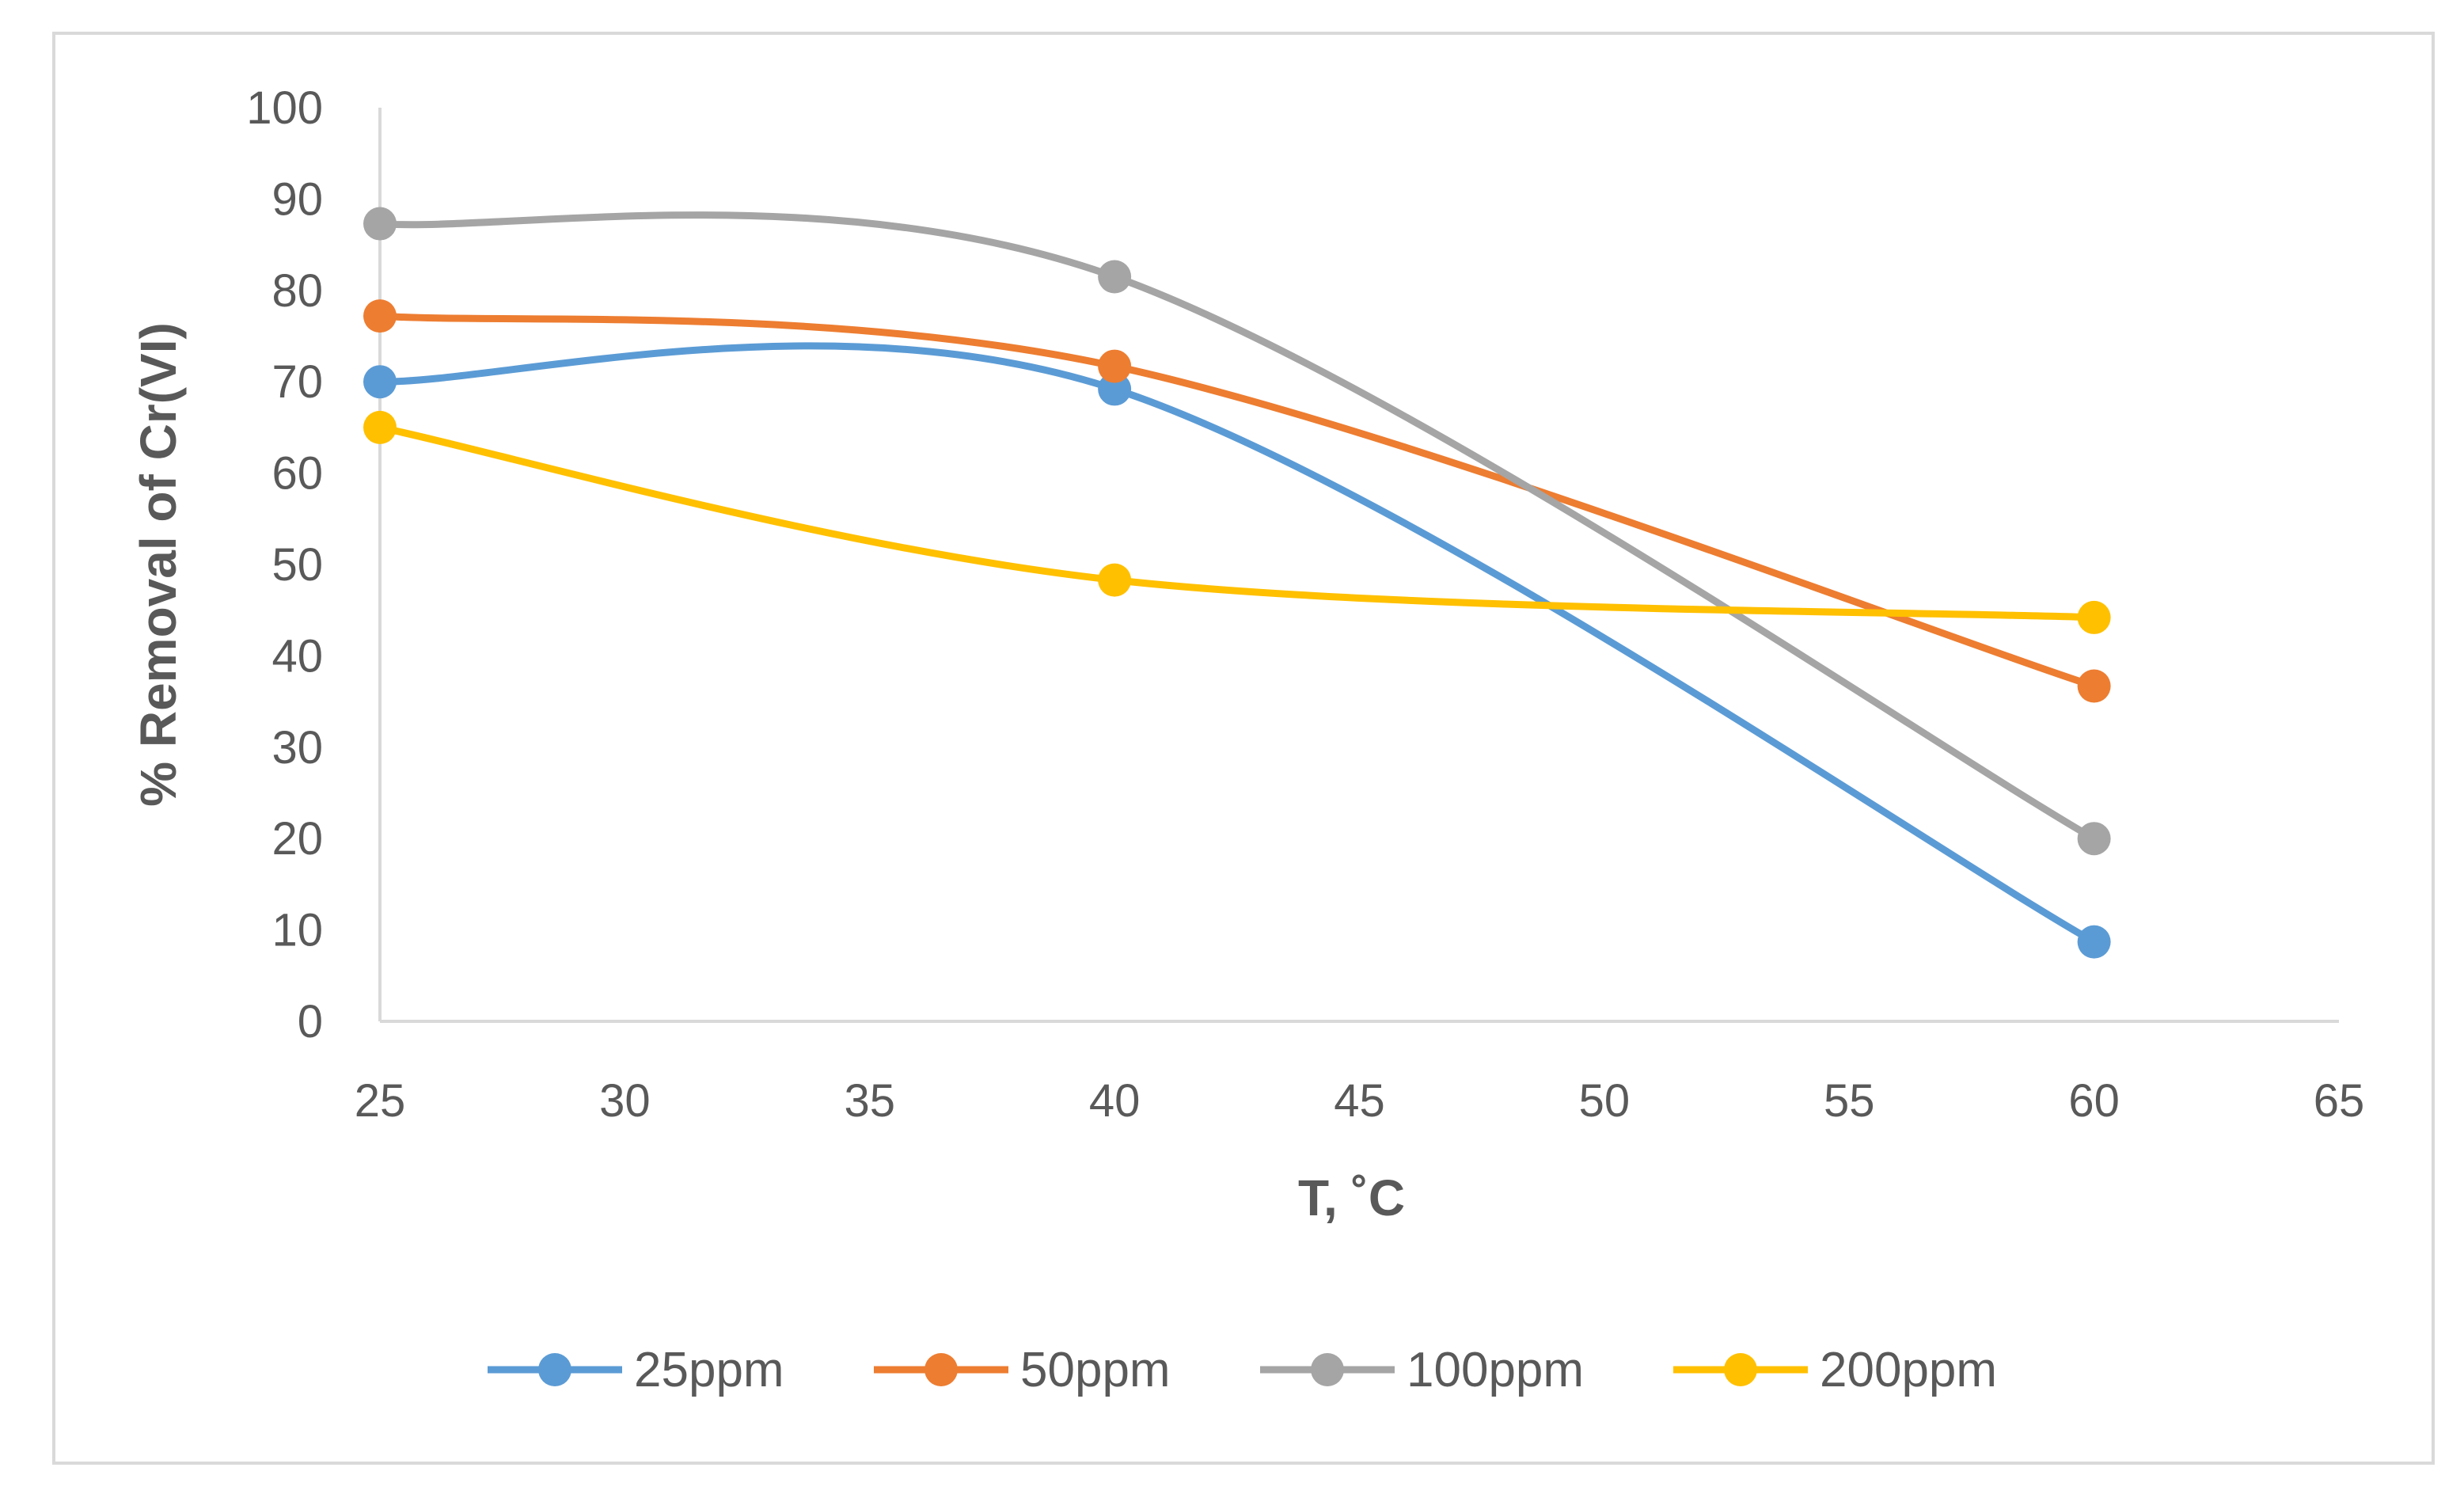  Describe the element at coordinates (380, 1101) in the screenshot. I see `x-tick-label: 25` at that location.